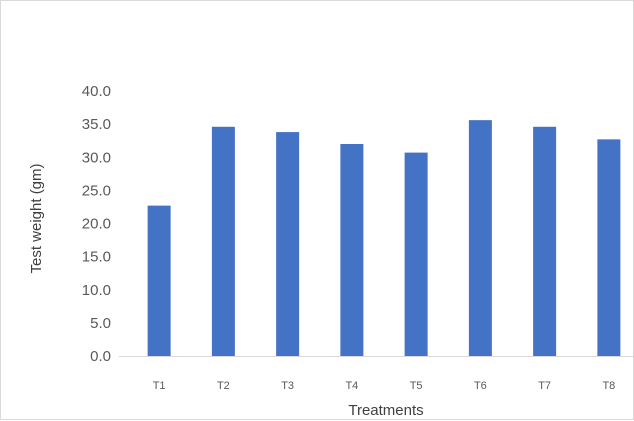  What do you see at coordinates (385, 410) in the screenshot?
I see `x-axis-title: Treatments` at bounding box center [385, 410].